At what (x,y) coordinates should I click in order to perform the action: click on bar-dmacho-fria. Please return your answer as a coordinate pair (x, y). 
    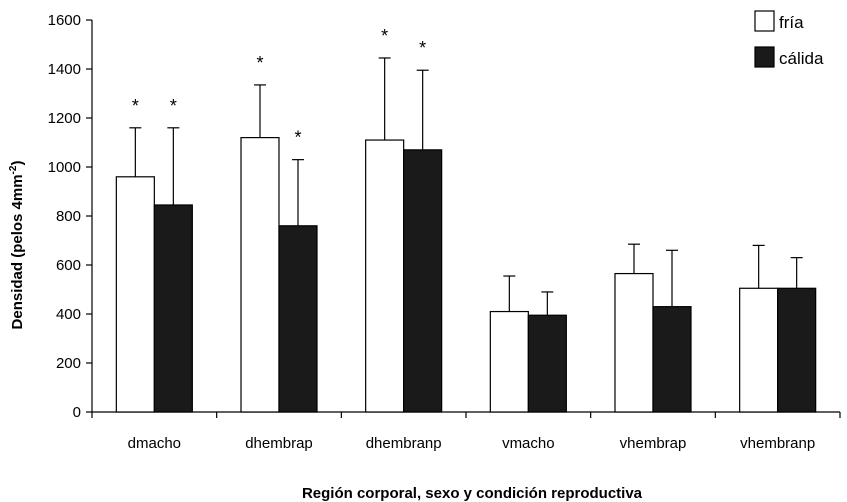
    Looking at the image, I should click on (135, 294).